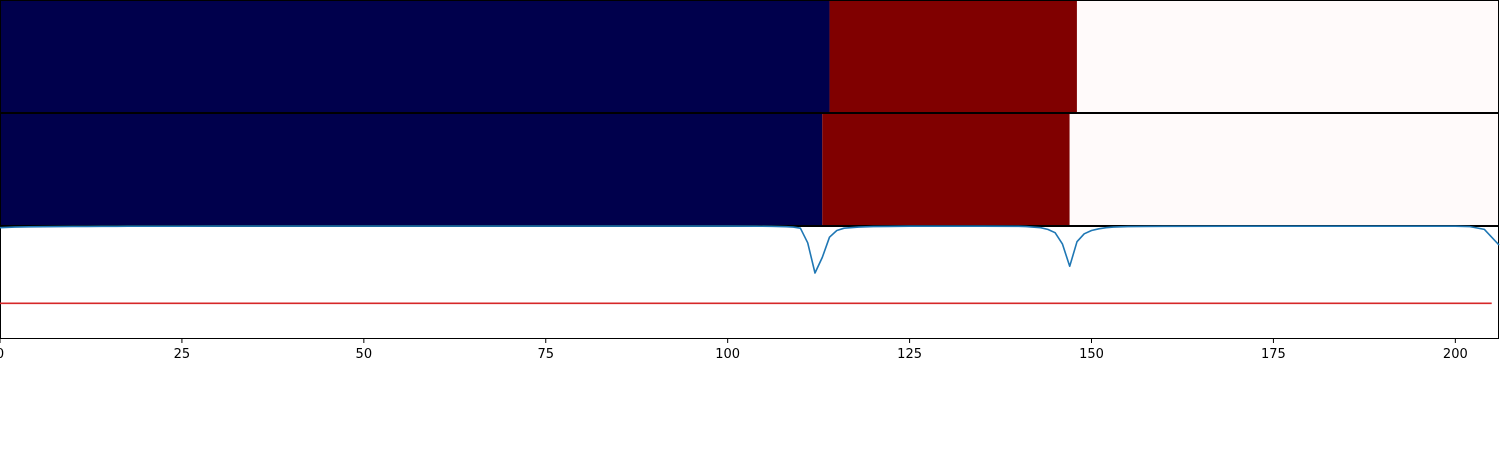 The height and width of the screenshot is (450, 1500). Describe the element at coordinates (909, 354) in the screenshot. I see `x-tick-label: 125` at that location.